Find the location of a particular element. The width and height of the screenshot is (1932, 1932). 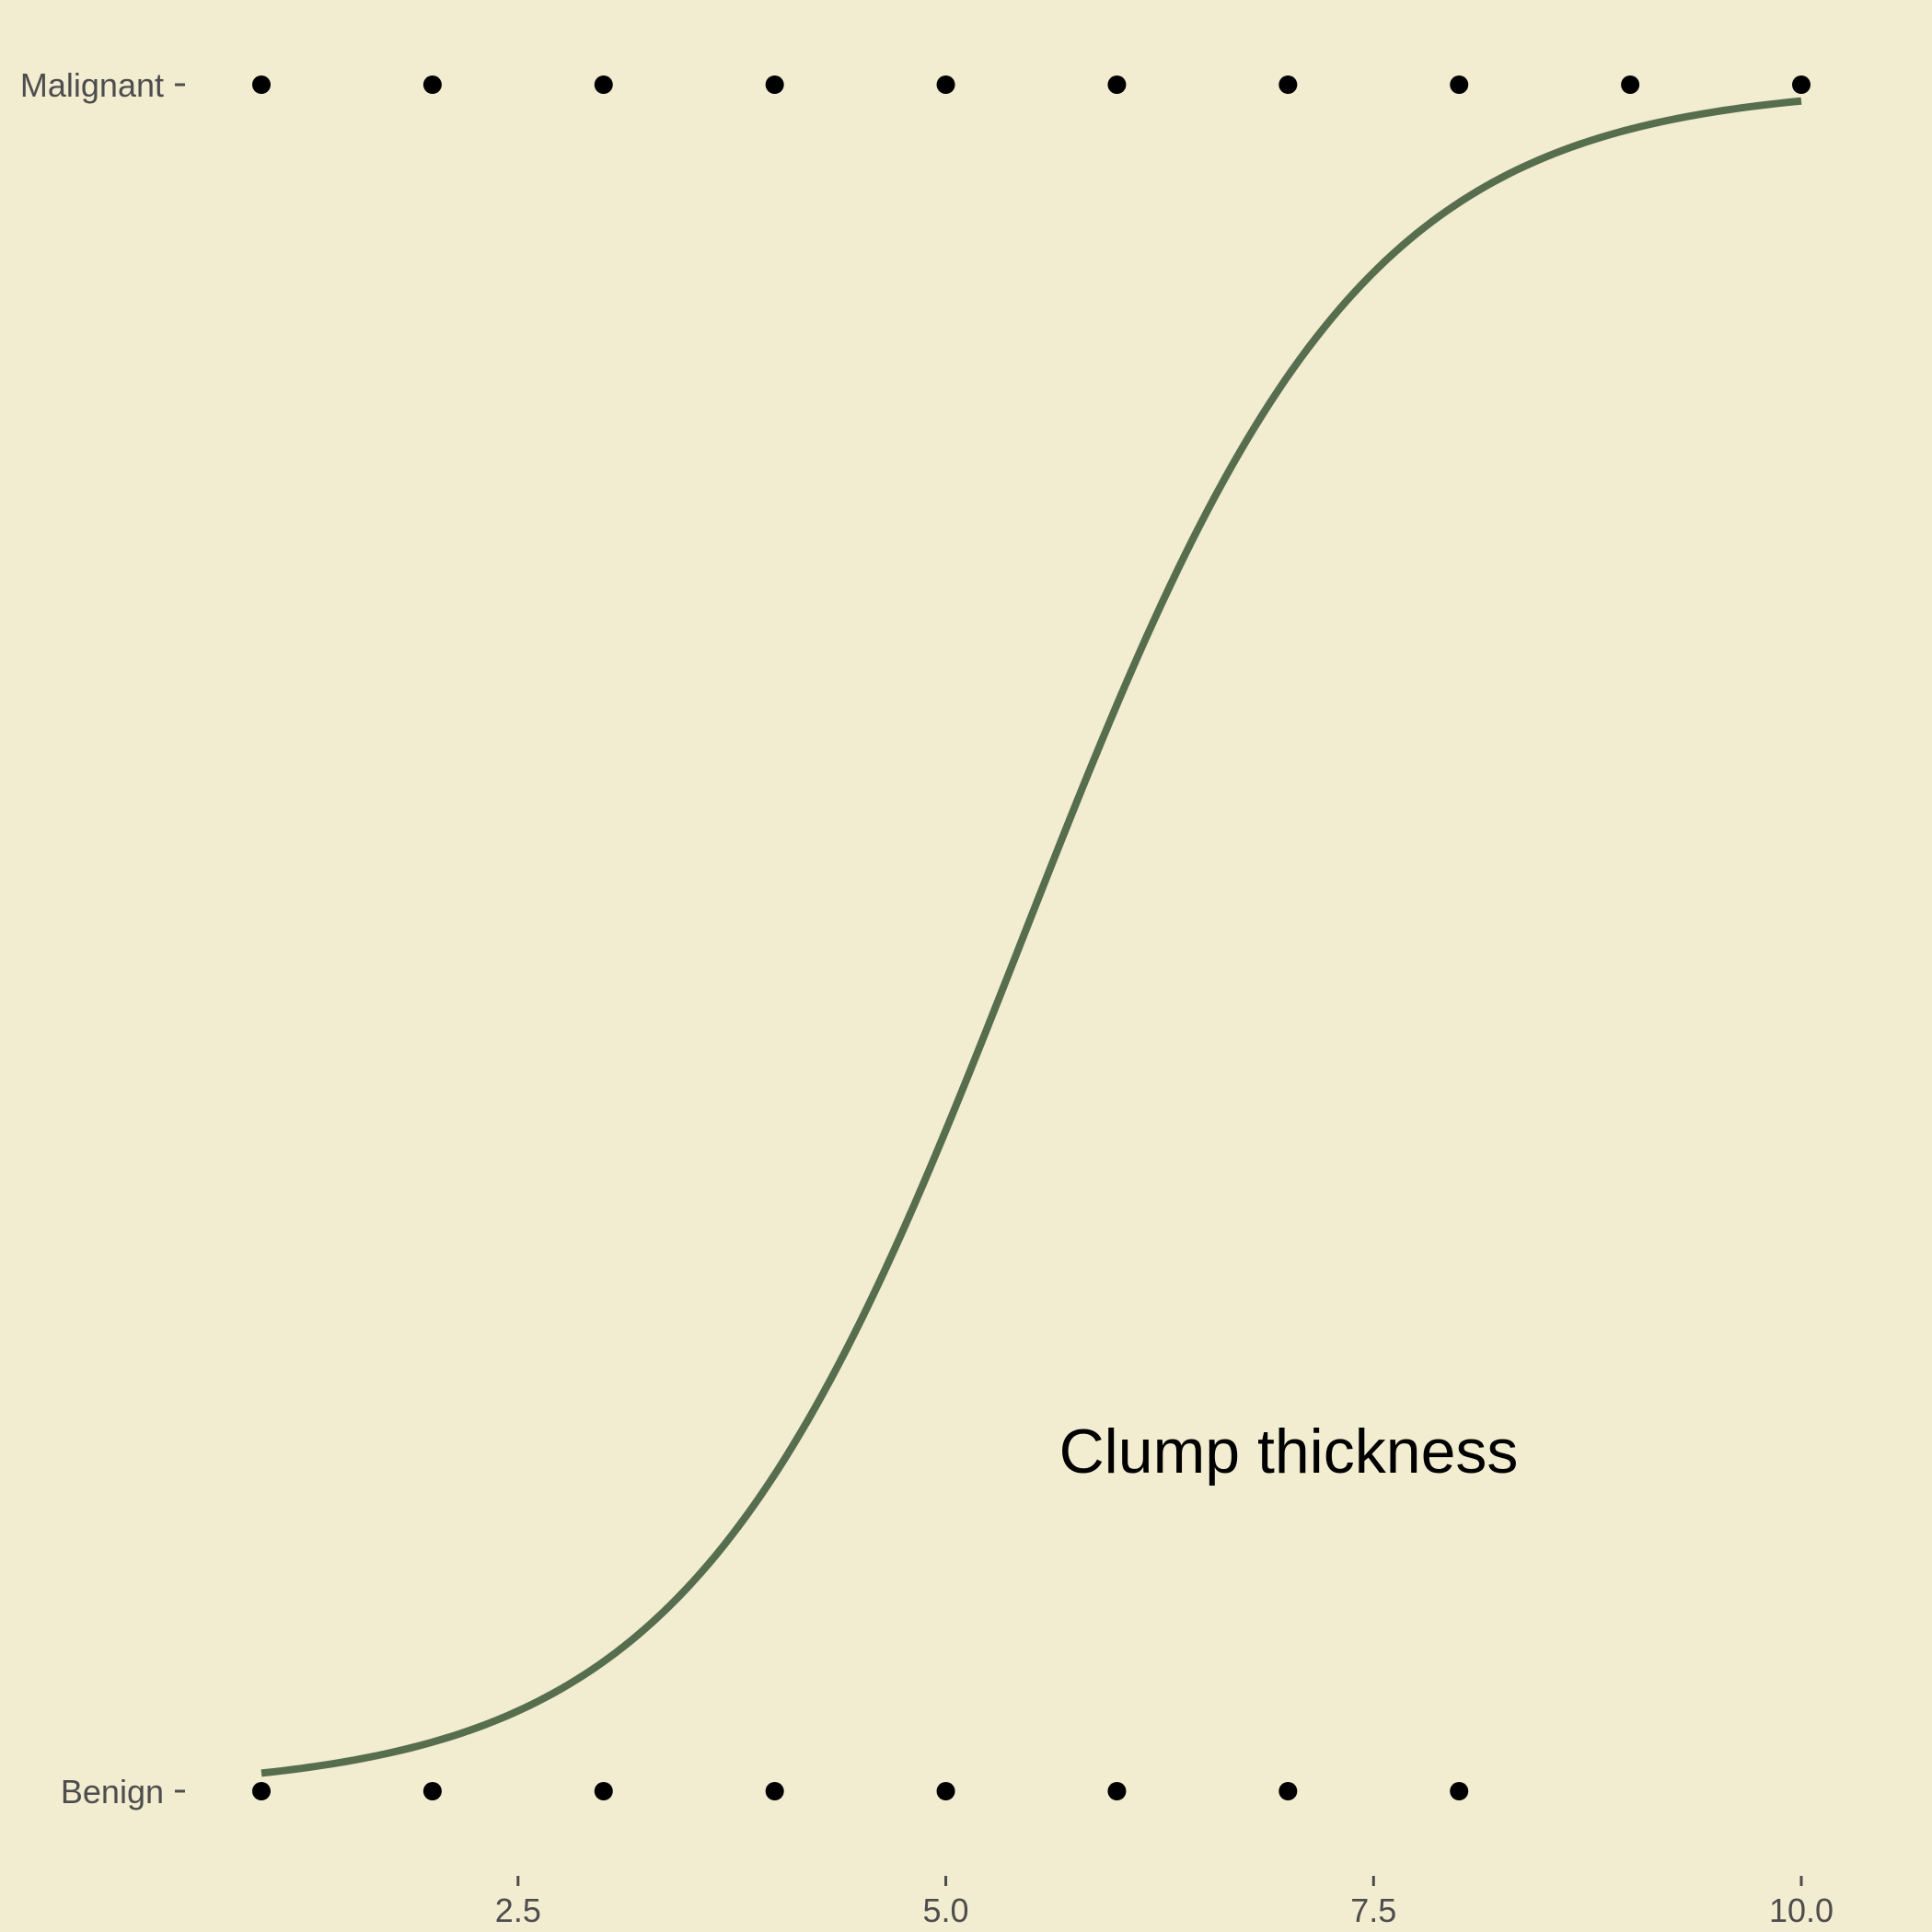

annotation-label: Clump thickness is located at coordinates (1289, 1452).